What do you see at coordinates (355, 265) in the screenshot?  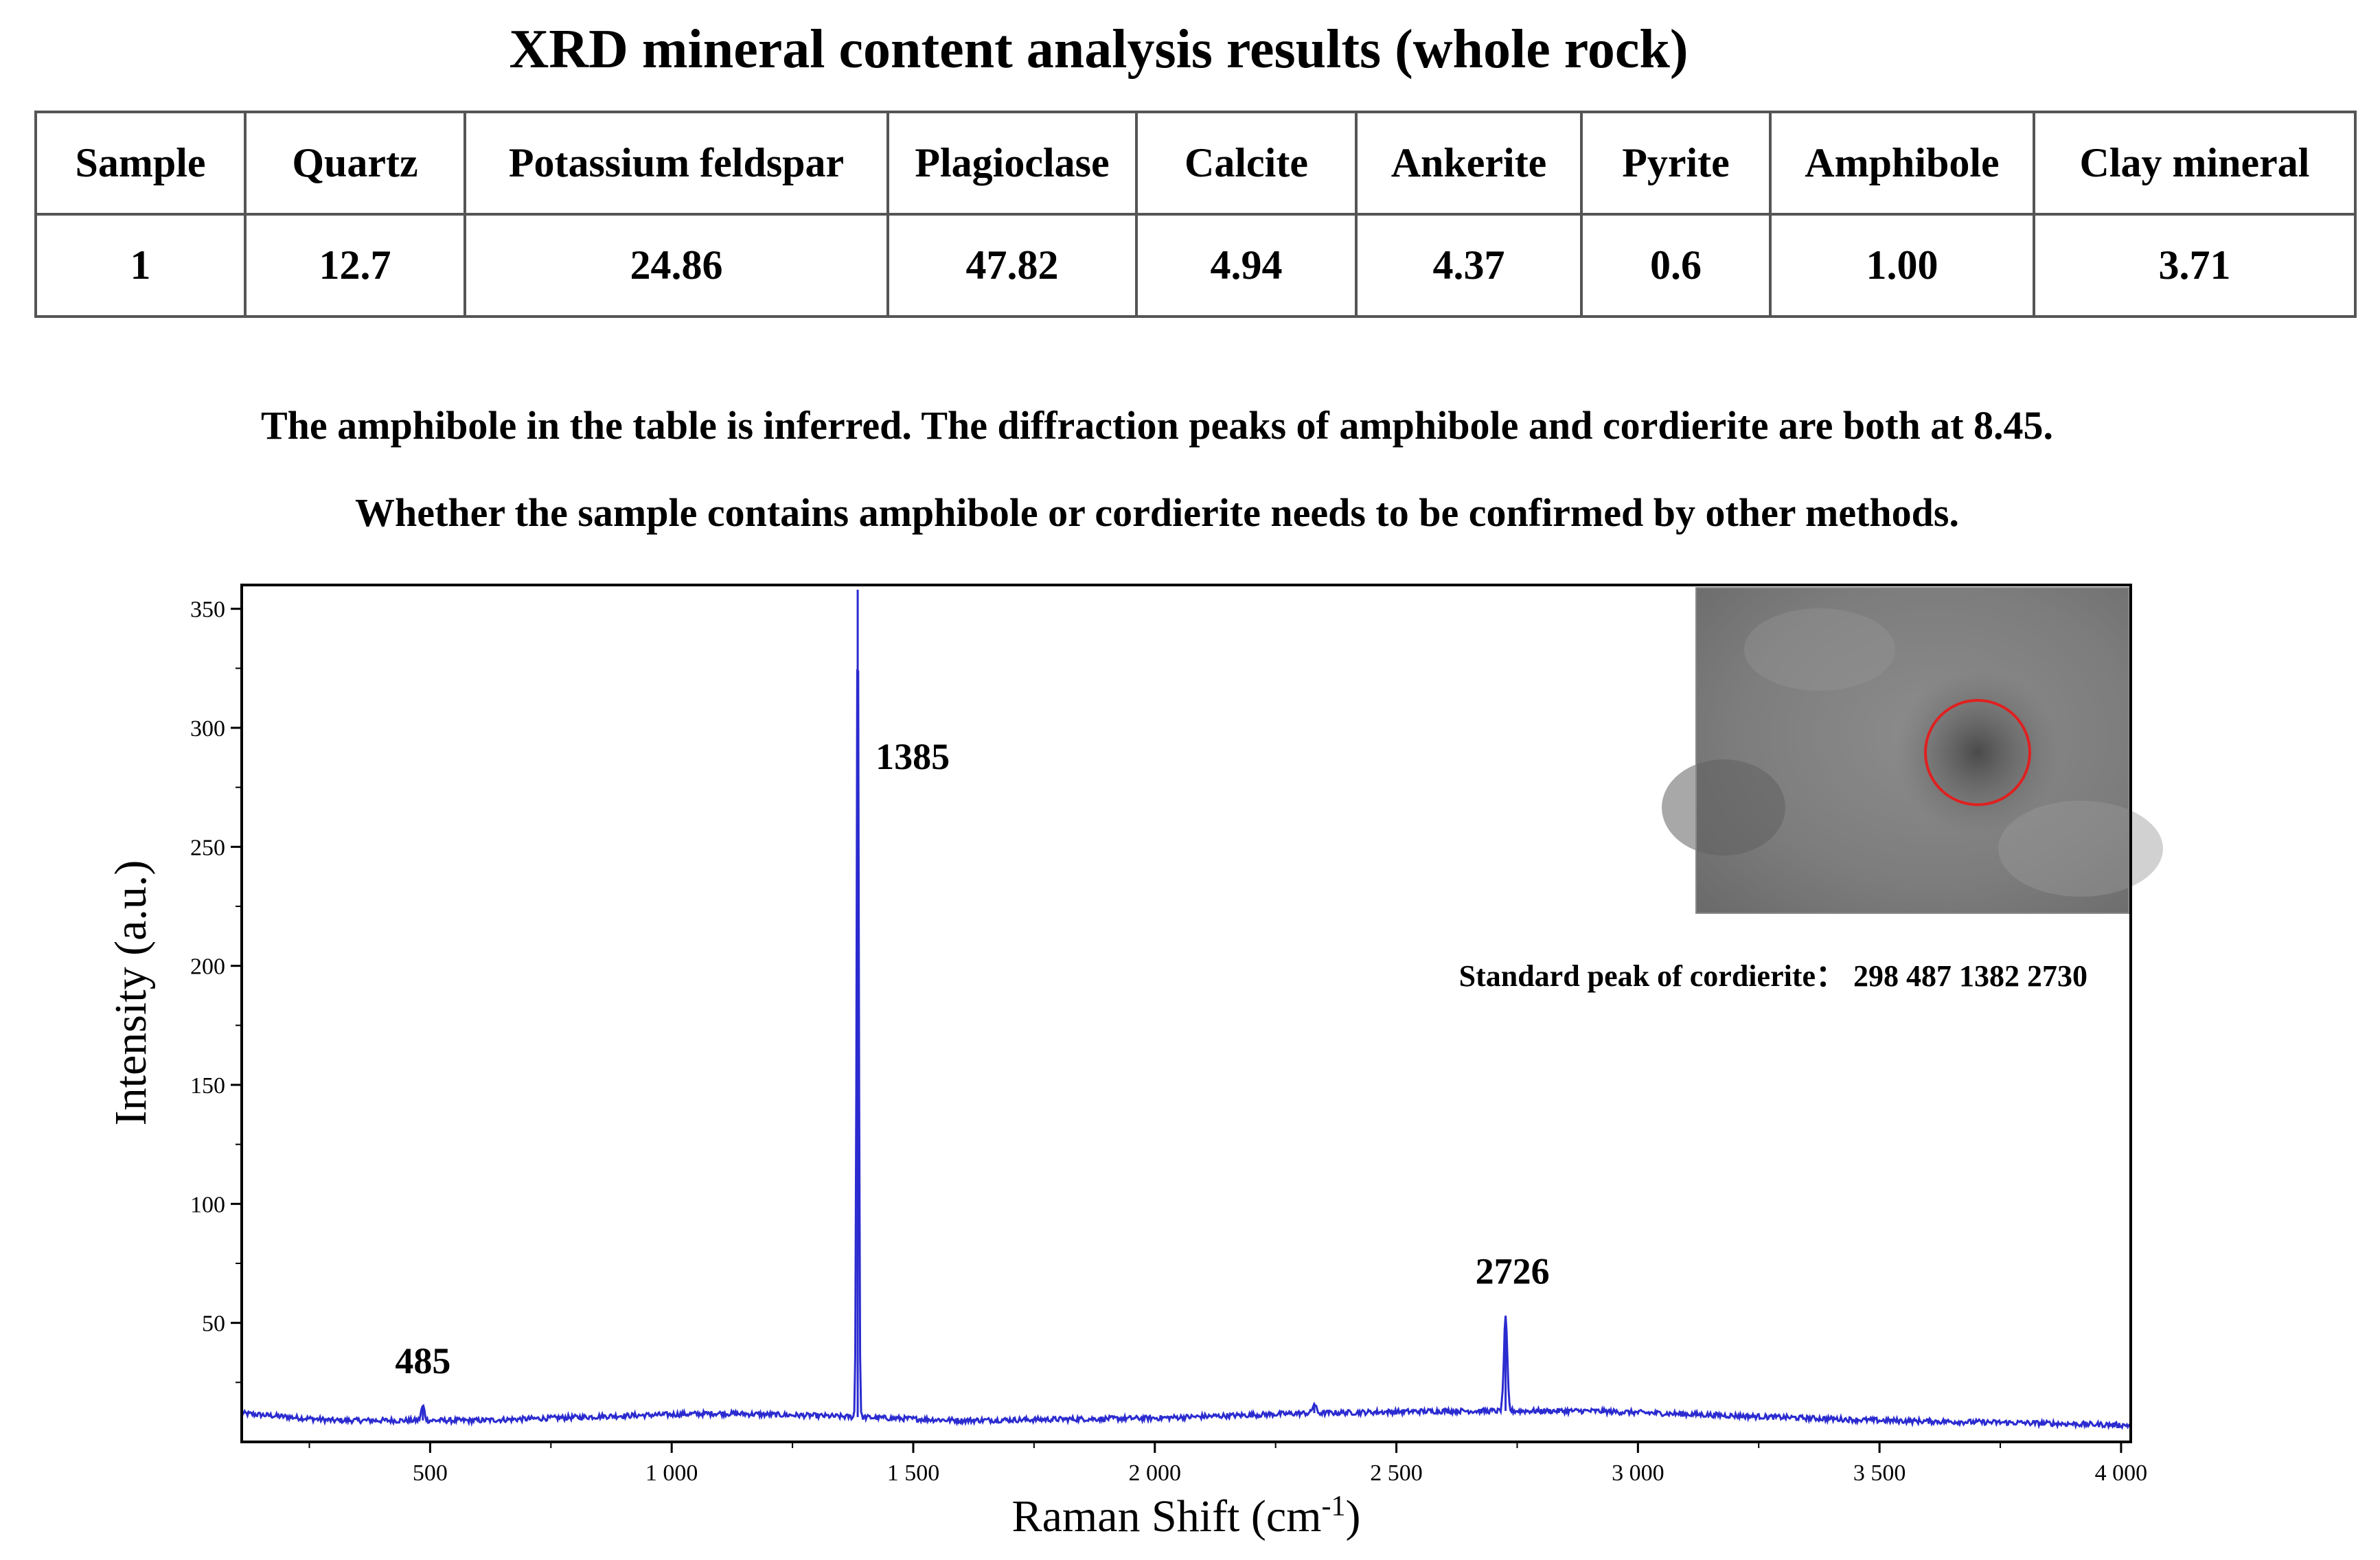 I see `table-cell: 12.7` at bounding box center [355, 265].